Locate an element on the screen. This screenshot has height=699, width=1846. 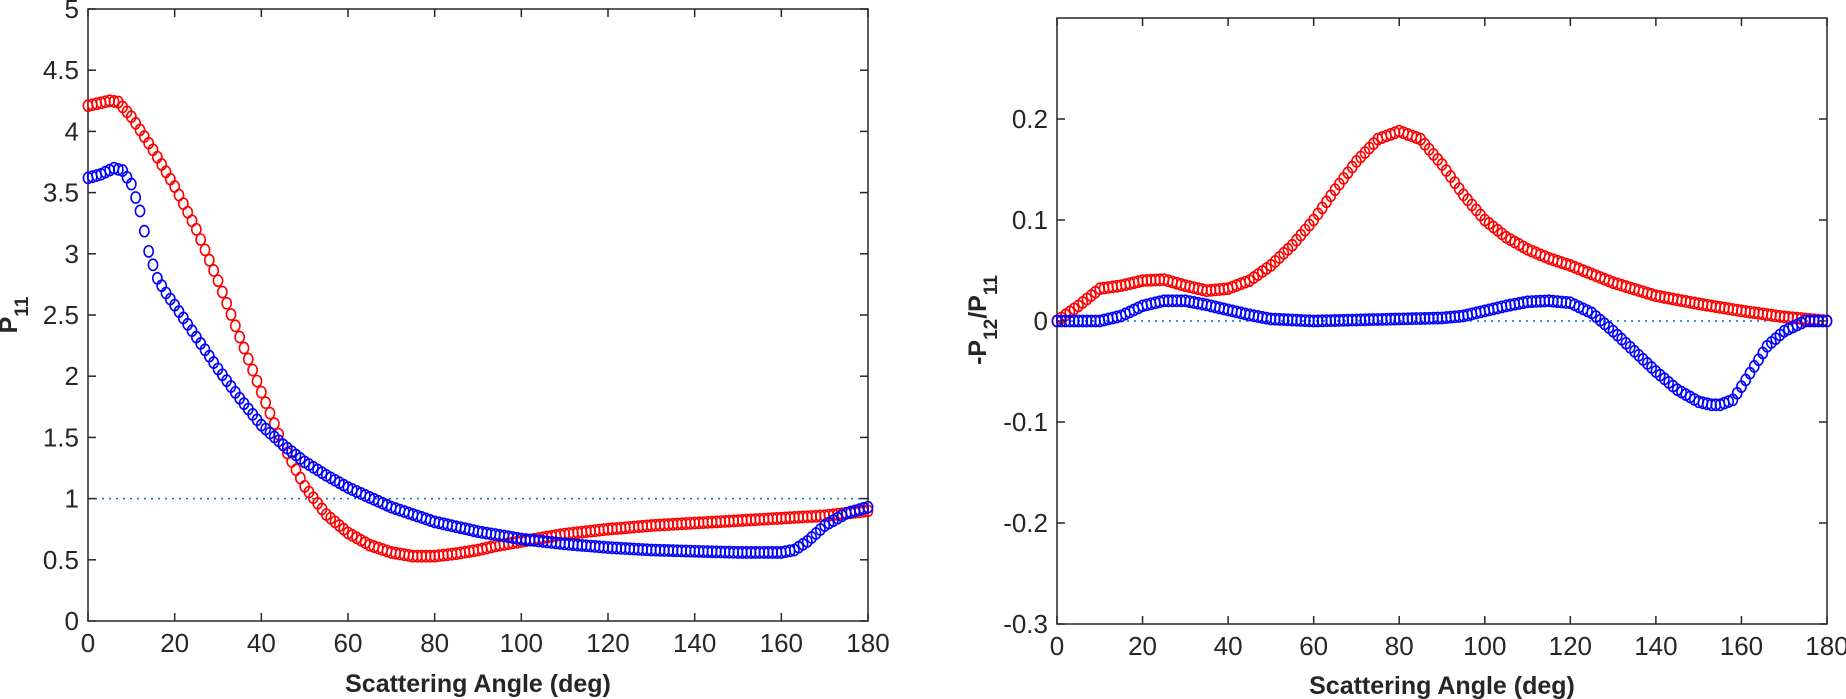
p11-y-tick-label: 2 is located at coordinates (72, 376).